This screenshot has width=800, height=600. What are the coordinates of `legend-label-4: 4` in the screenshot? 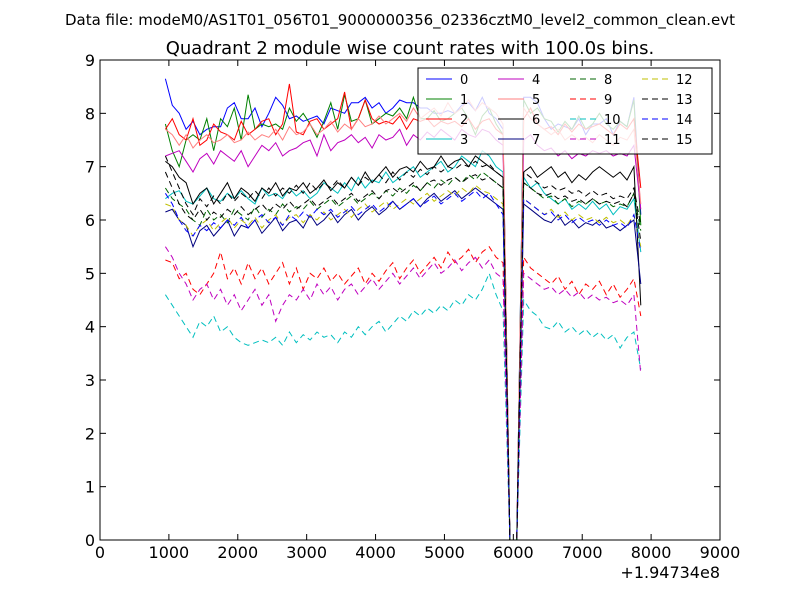 It's located at (536, 80).